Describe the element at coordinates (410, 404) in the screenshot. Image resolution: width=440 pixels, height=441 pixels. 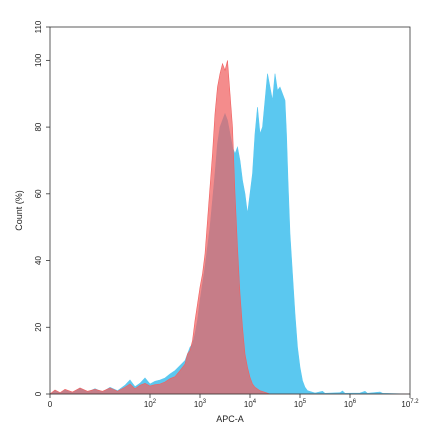
I see `x-tick-label: 107.2` at that location.